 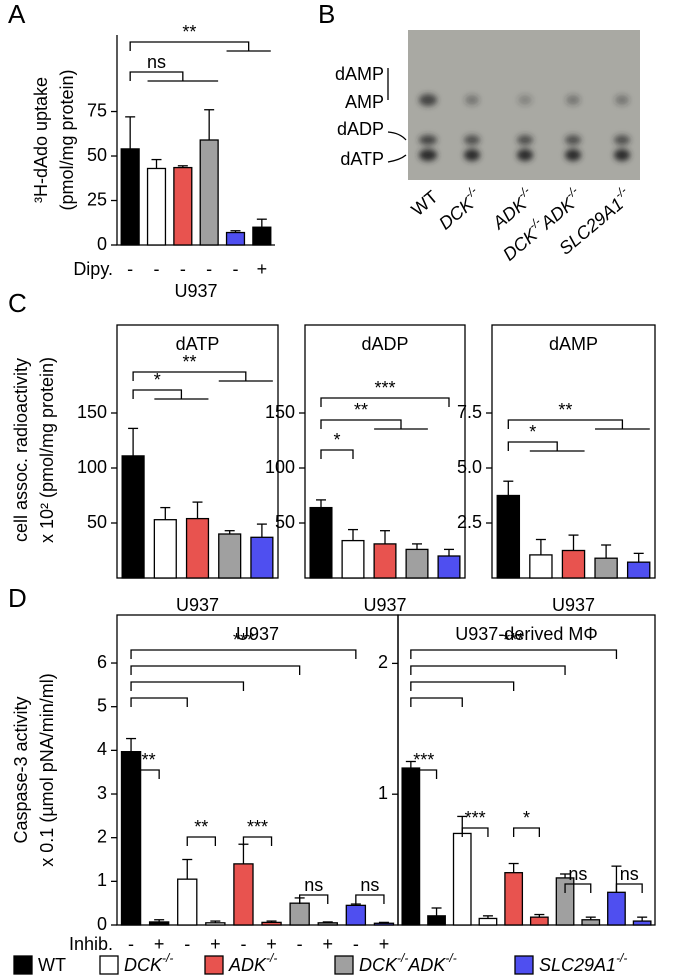 What do you see at coordinates (92, 467) in the screenshot?
I see `y-tick-label: 100` at bounding box center [92, 467].